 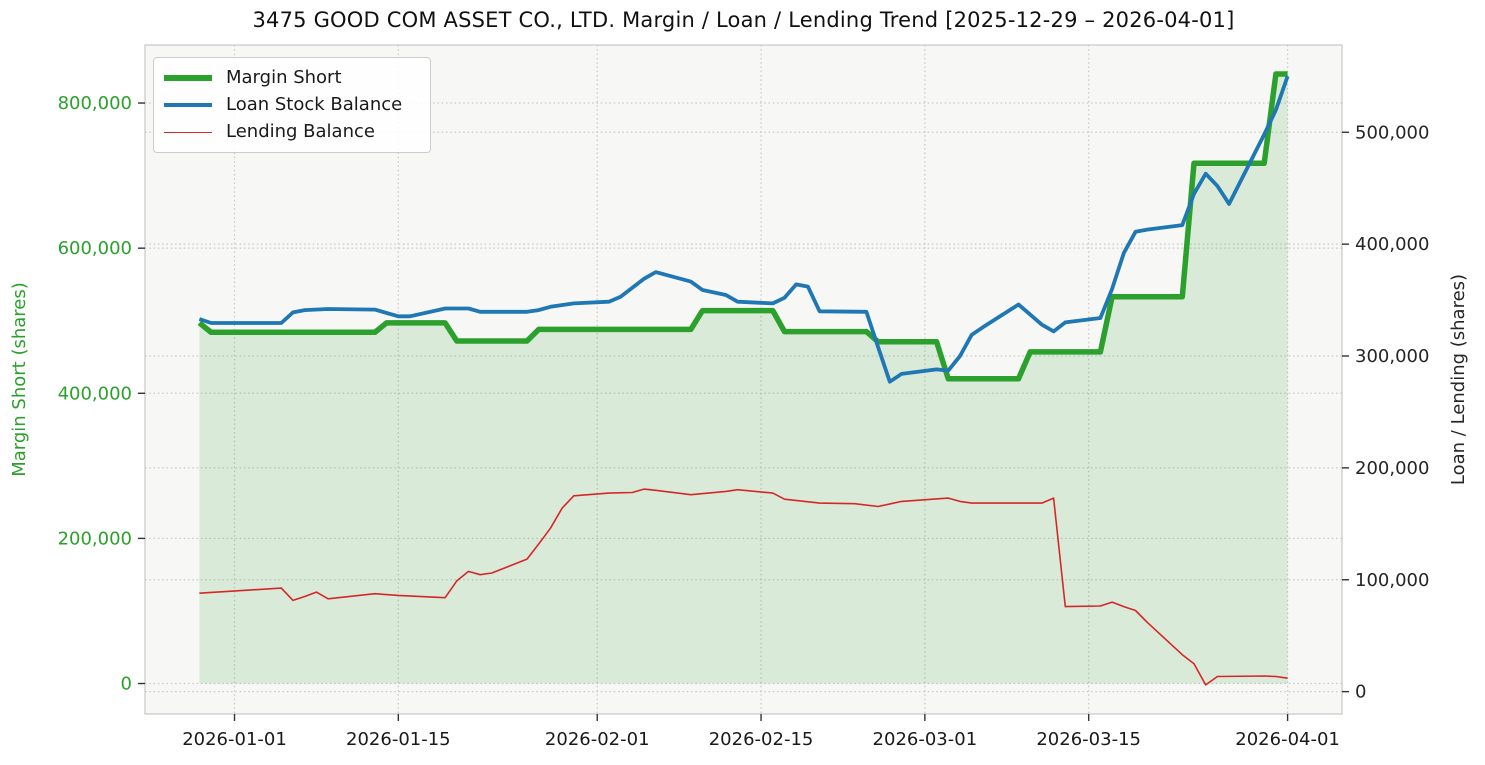 I want to click on legend-item-margin-short: Margin Short, so click(x=290, y=77).